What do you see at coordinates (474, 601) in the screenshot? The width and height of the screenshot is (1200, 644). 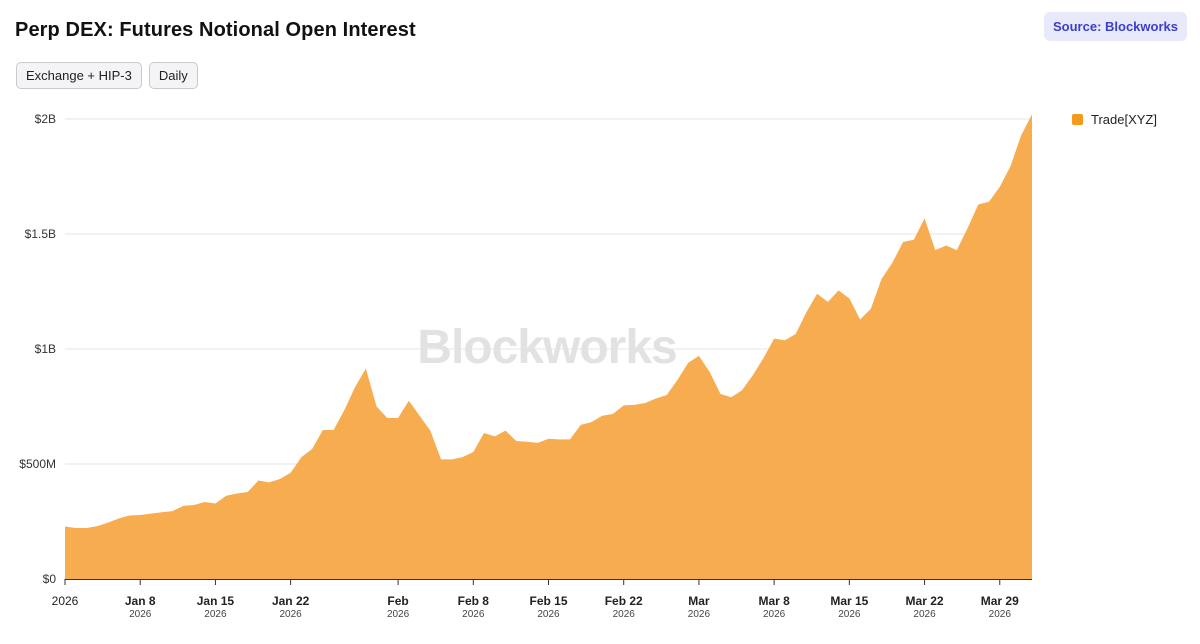 I see `x-tick-label: Feb 8` at bounding box center [474, 601].